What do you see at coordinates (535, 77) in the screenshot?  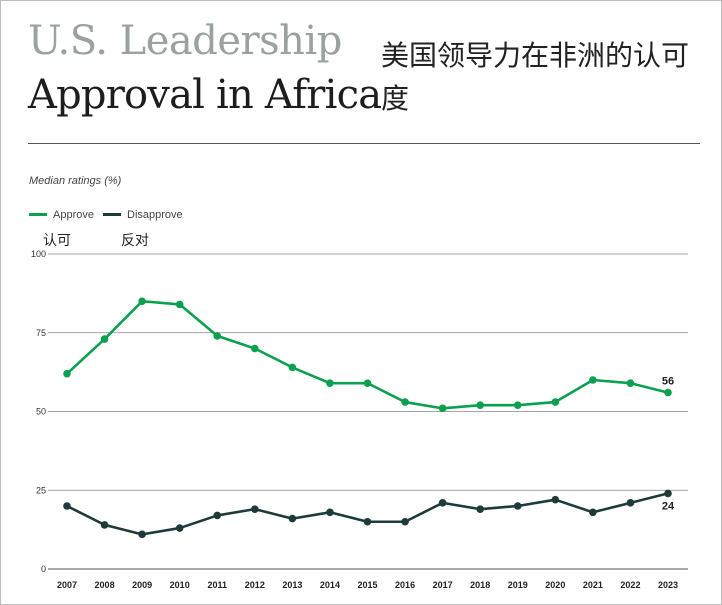 I see `title-chinese: 美国领导力在非洲的认可度` at bounding box center [535, 77].